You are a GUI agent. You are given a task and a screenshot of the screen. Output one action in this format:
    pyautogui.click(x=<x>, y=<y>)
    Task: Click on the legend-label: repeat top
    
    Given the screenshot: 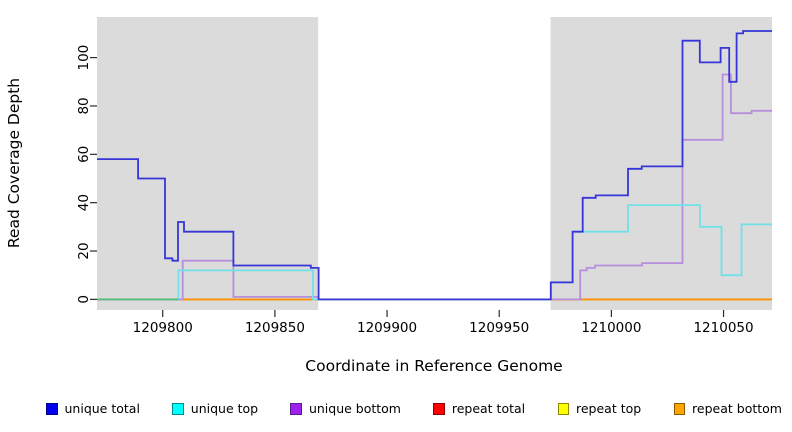 What is the action you would take?
    pyautogui.click(x=609, y=408)
    